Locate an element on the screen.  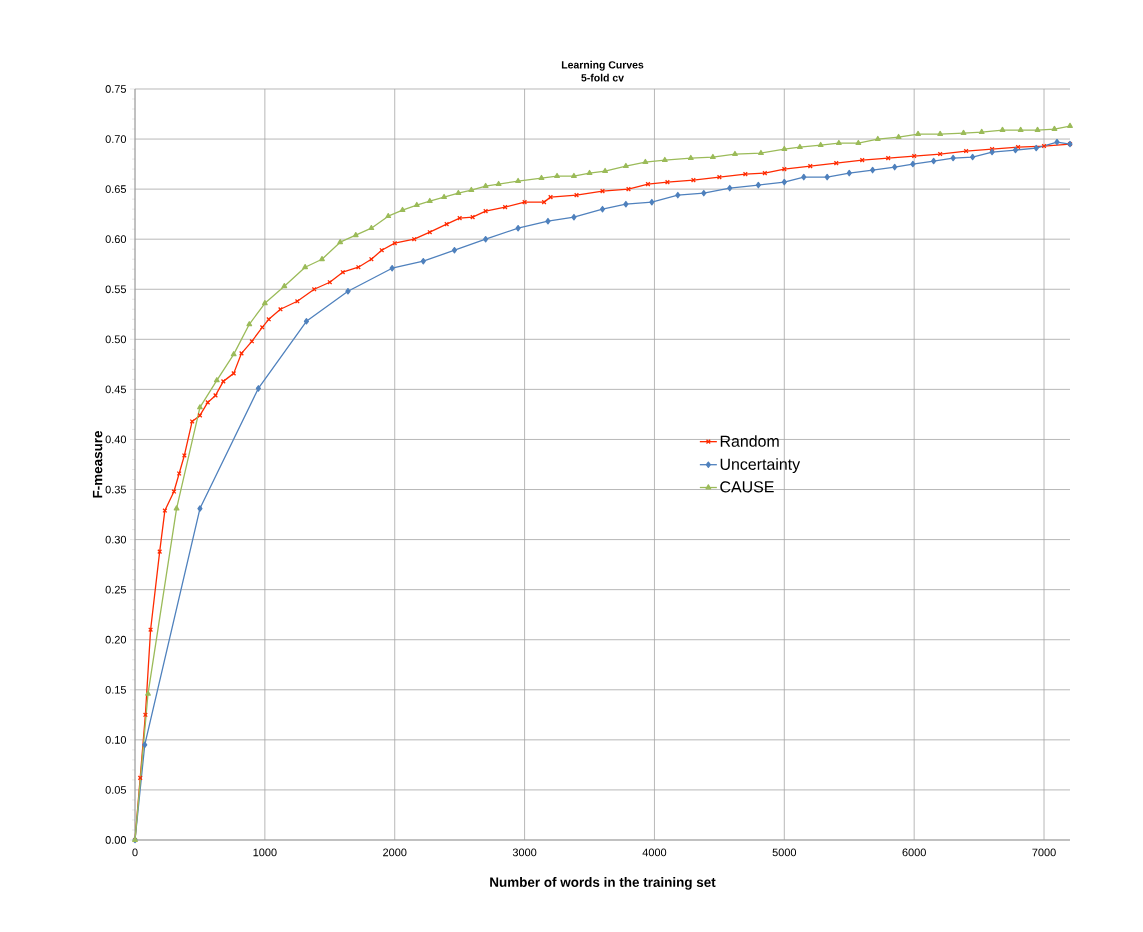
y-tick-label: 0.55 is located at coordinates (116, 289).